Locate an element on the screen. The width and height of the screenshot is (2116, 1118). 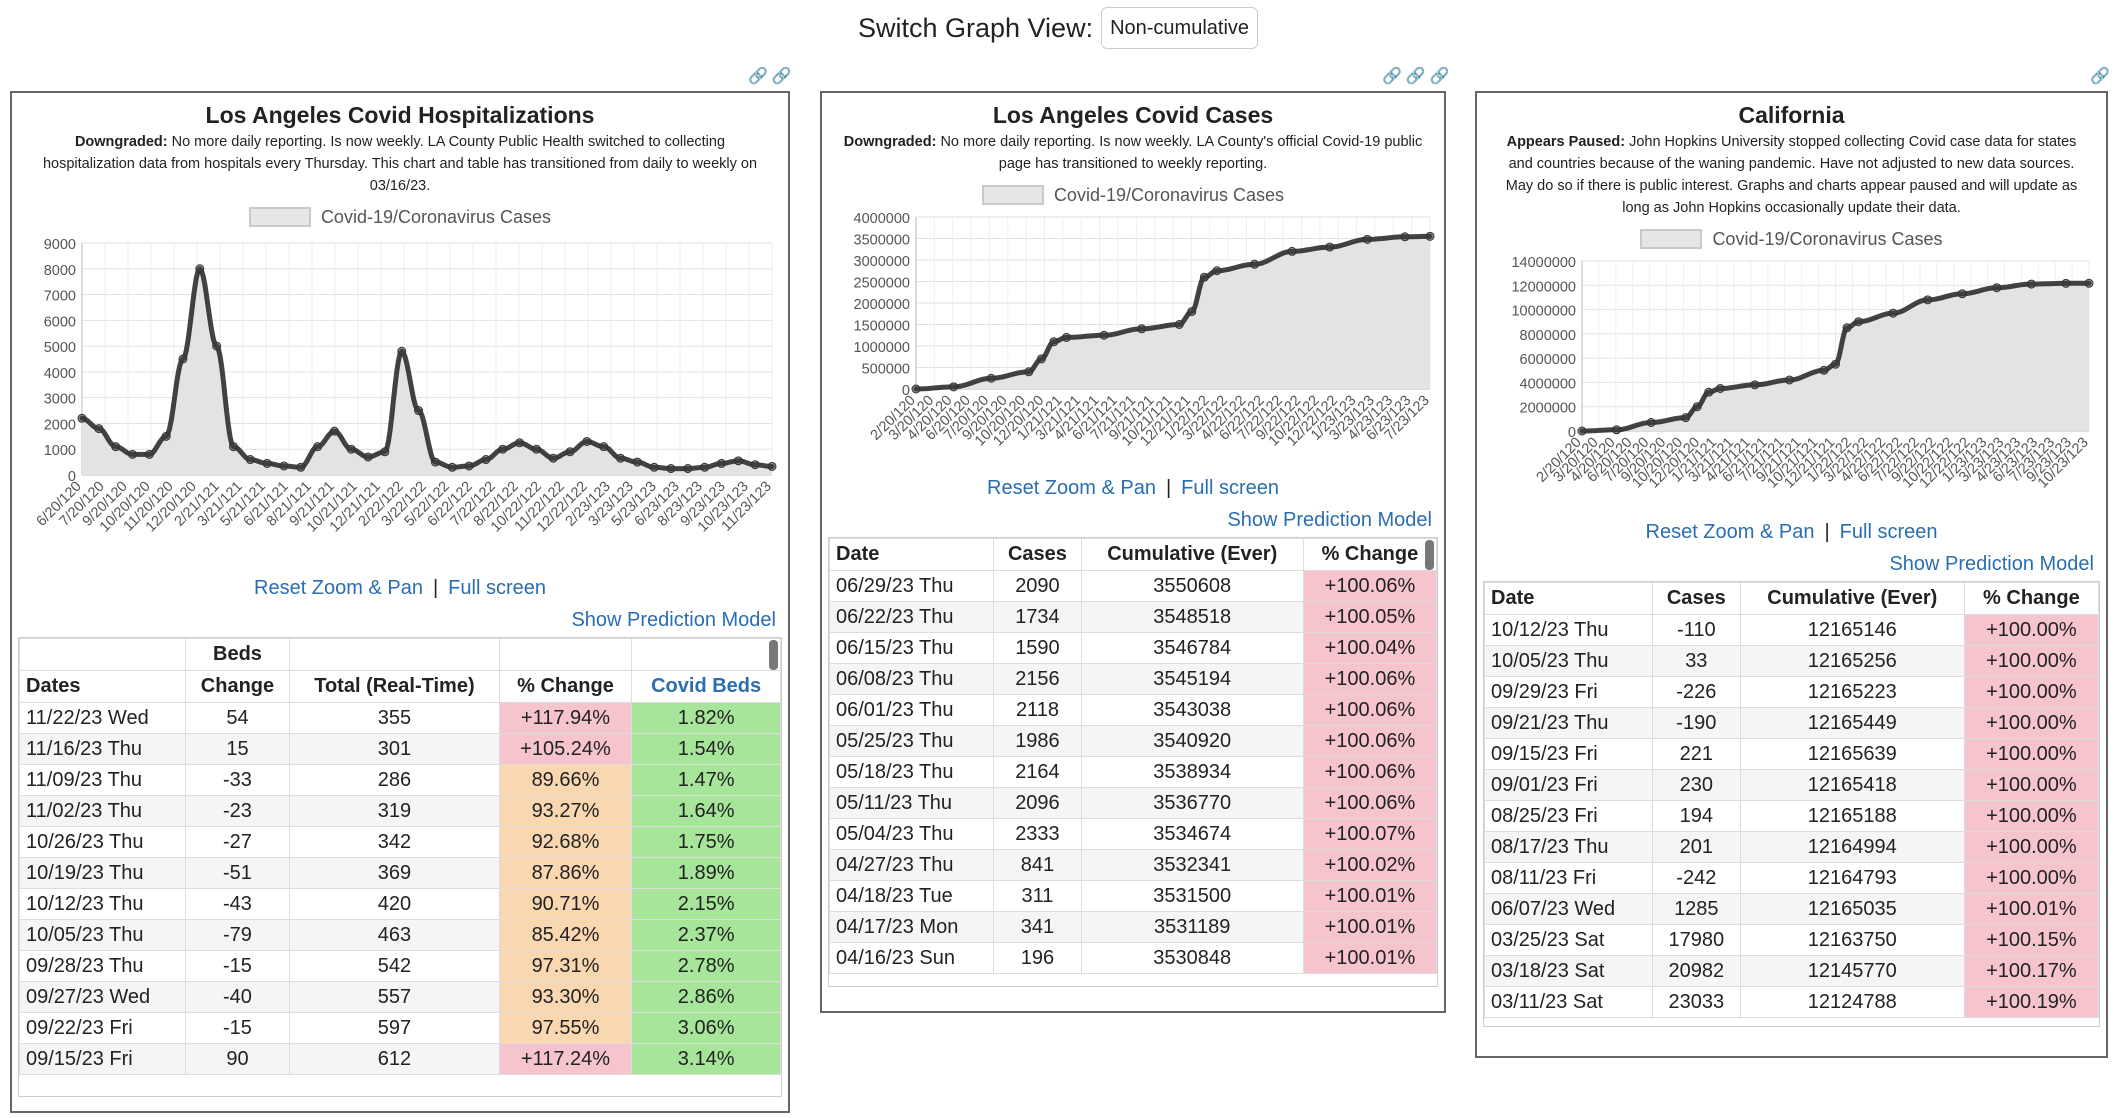
graph-view-select: Non-cumulative is located at coordinates (1180, 28).